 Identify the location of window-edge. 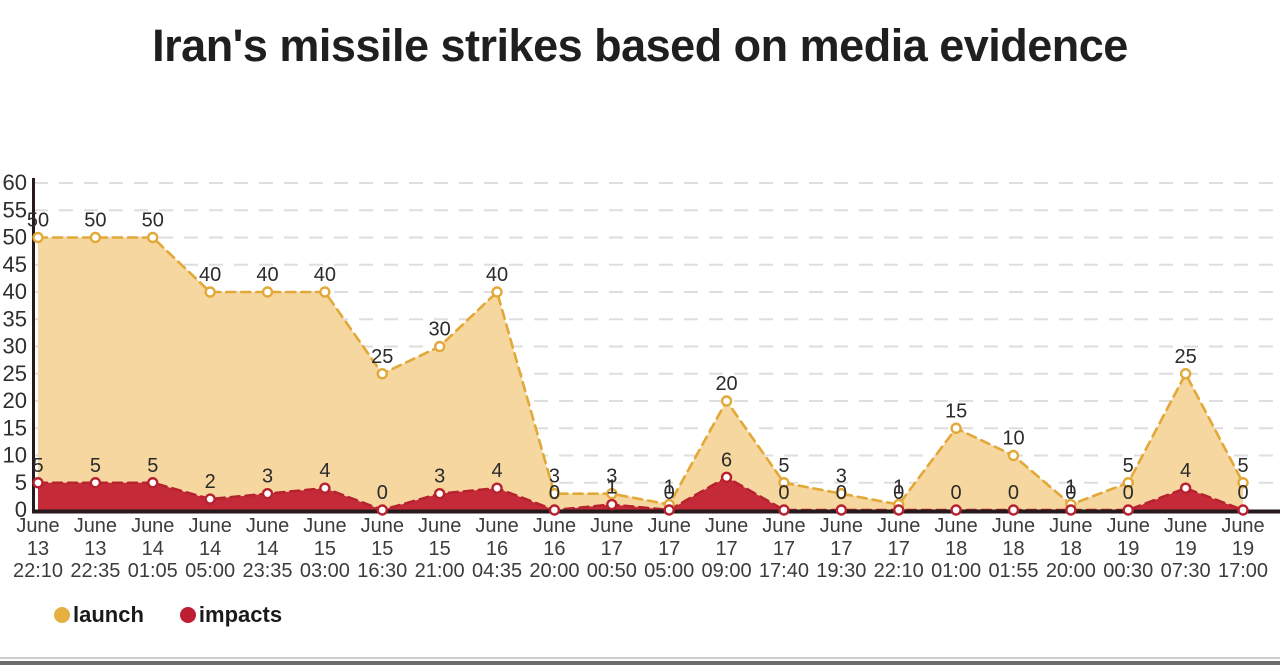
(640, 663).